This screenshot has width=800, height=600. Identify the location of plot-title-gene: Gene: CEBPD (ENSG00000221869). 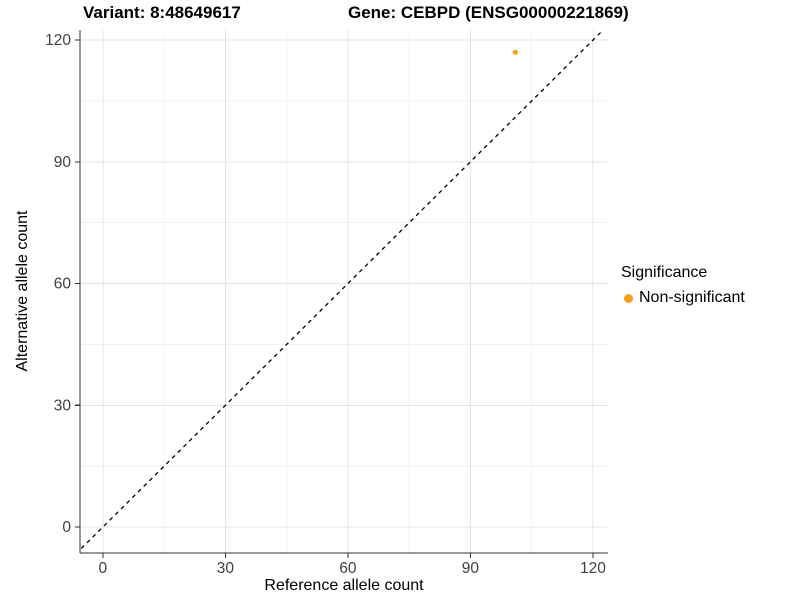
(488, 12).